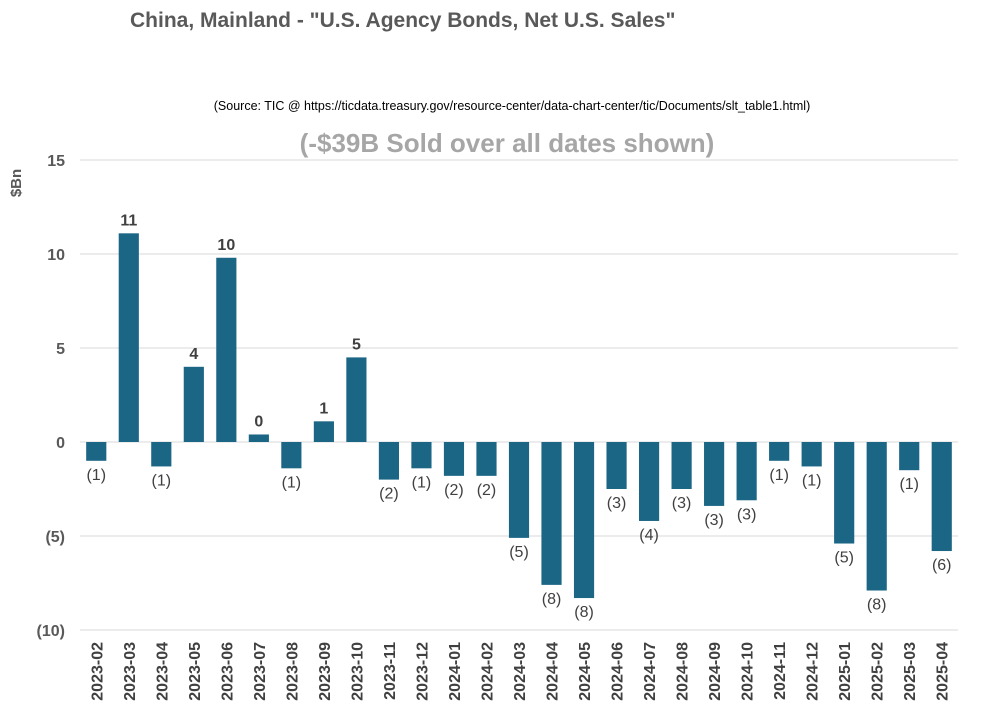  I want to click on y-tick-label: 10, so click(56, 255).